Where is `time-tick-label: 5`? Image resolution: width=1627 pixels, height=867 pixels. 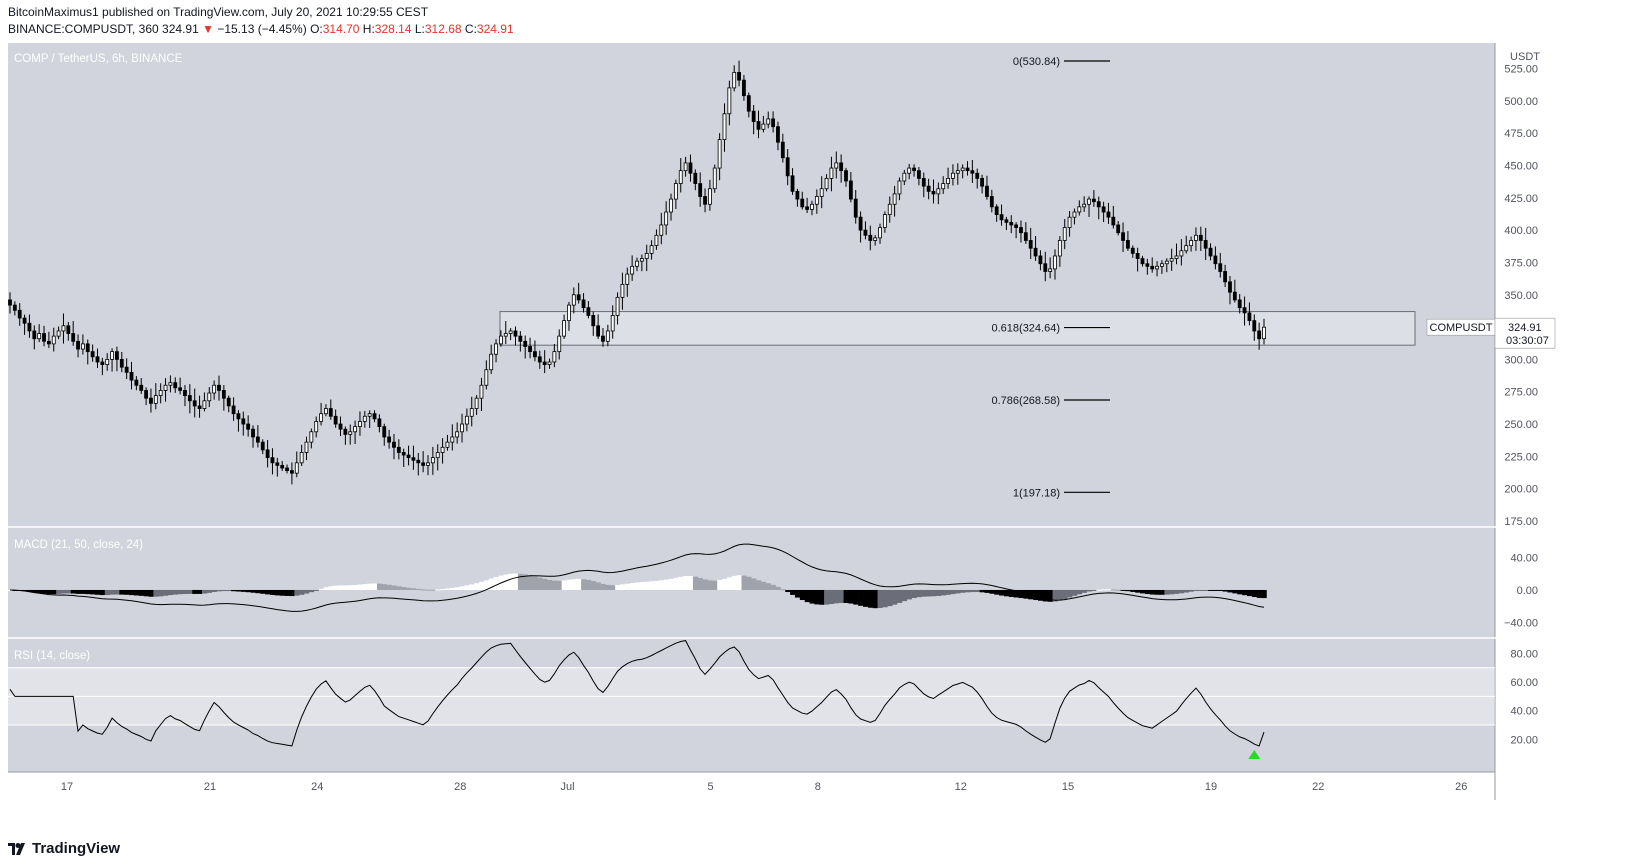 time-tick-label: 5 is located at coordinates (710, 787).